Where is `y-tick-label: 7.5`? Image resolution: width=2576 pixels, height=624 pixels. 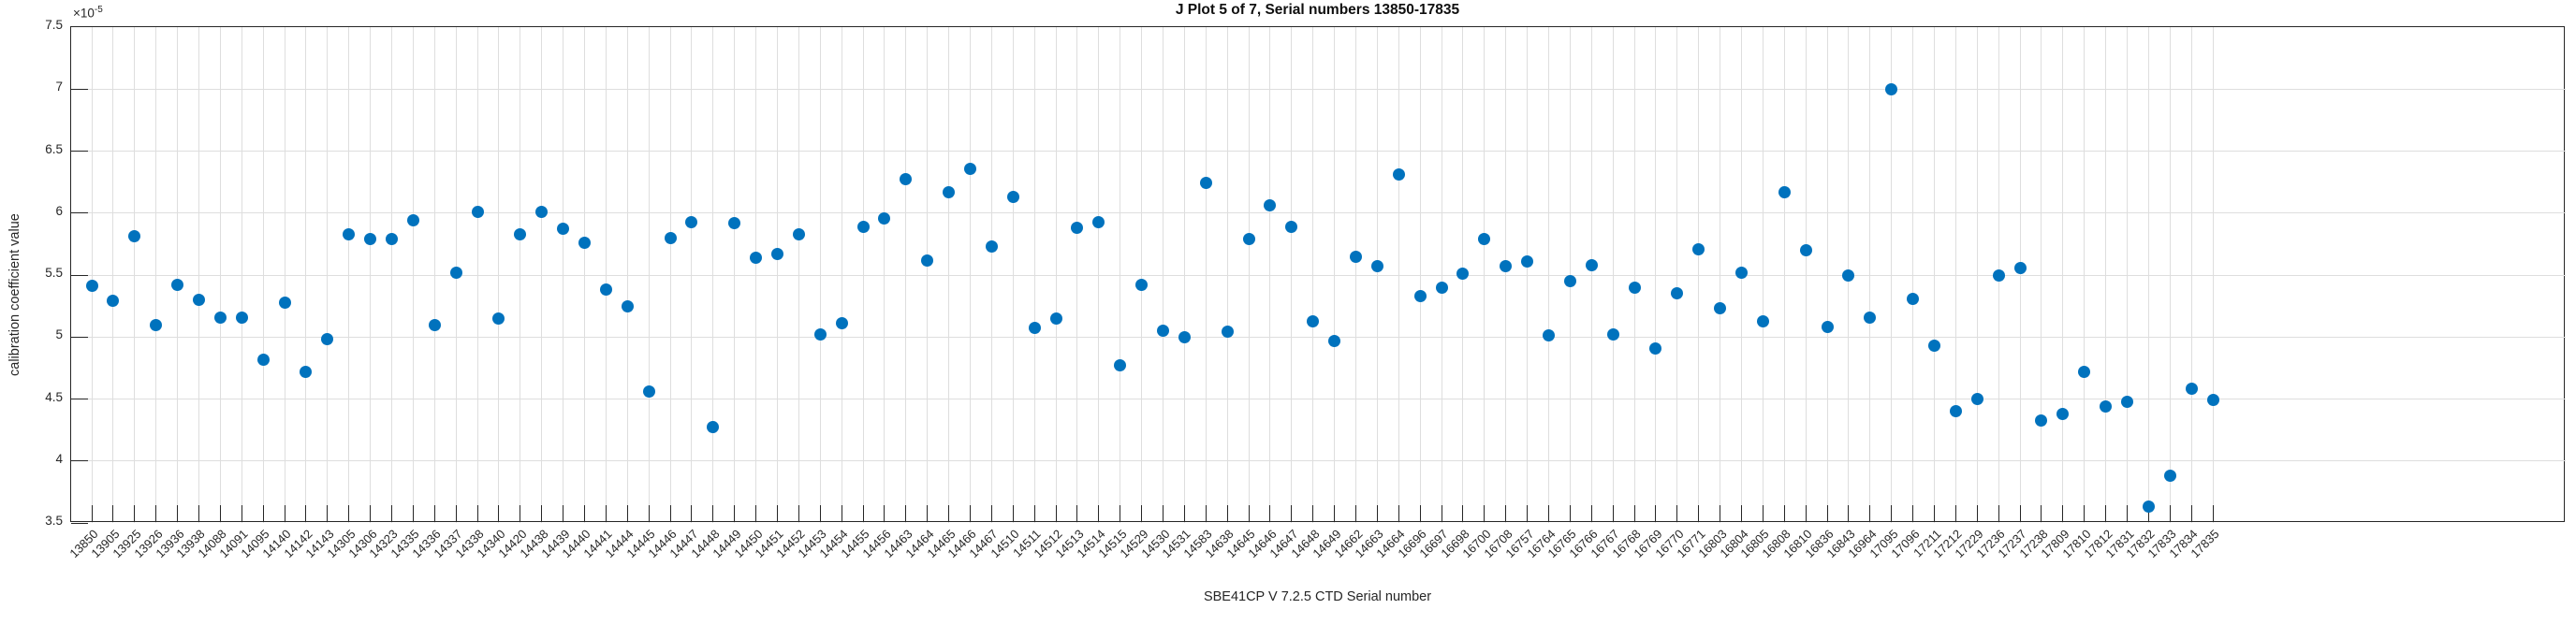 y-tick-label: 7.5 is located at coordinates (54, 25).